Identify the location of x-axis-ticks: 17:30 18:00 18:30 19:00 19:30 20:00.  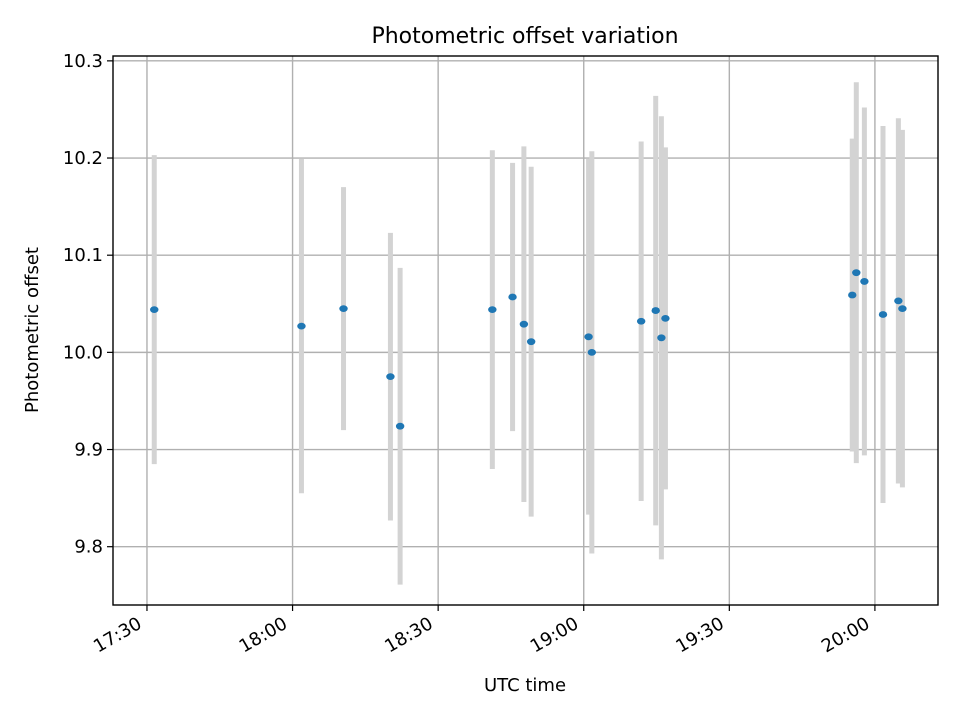
(483, 631).